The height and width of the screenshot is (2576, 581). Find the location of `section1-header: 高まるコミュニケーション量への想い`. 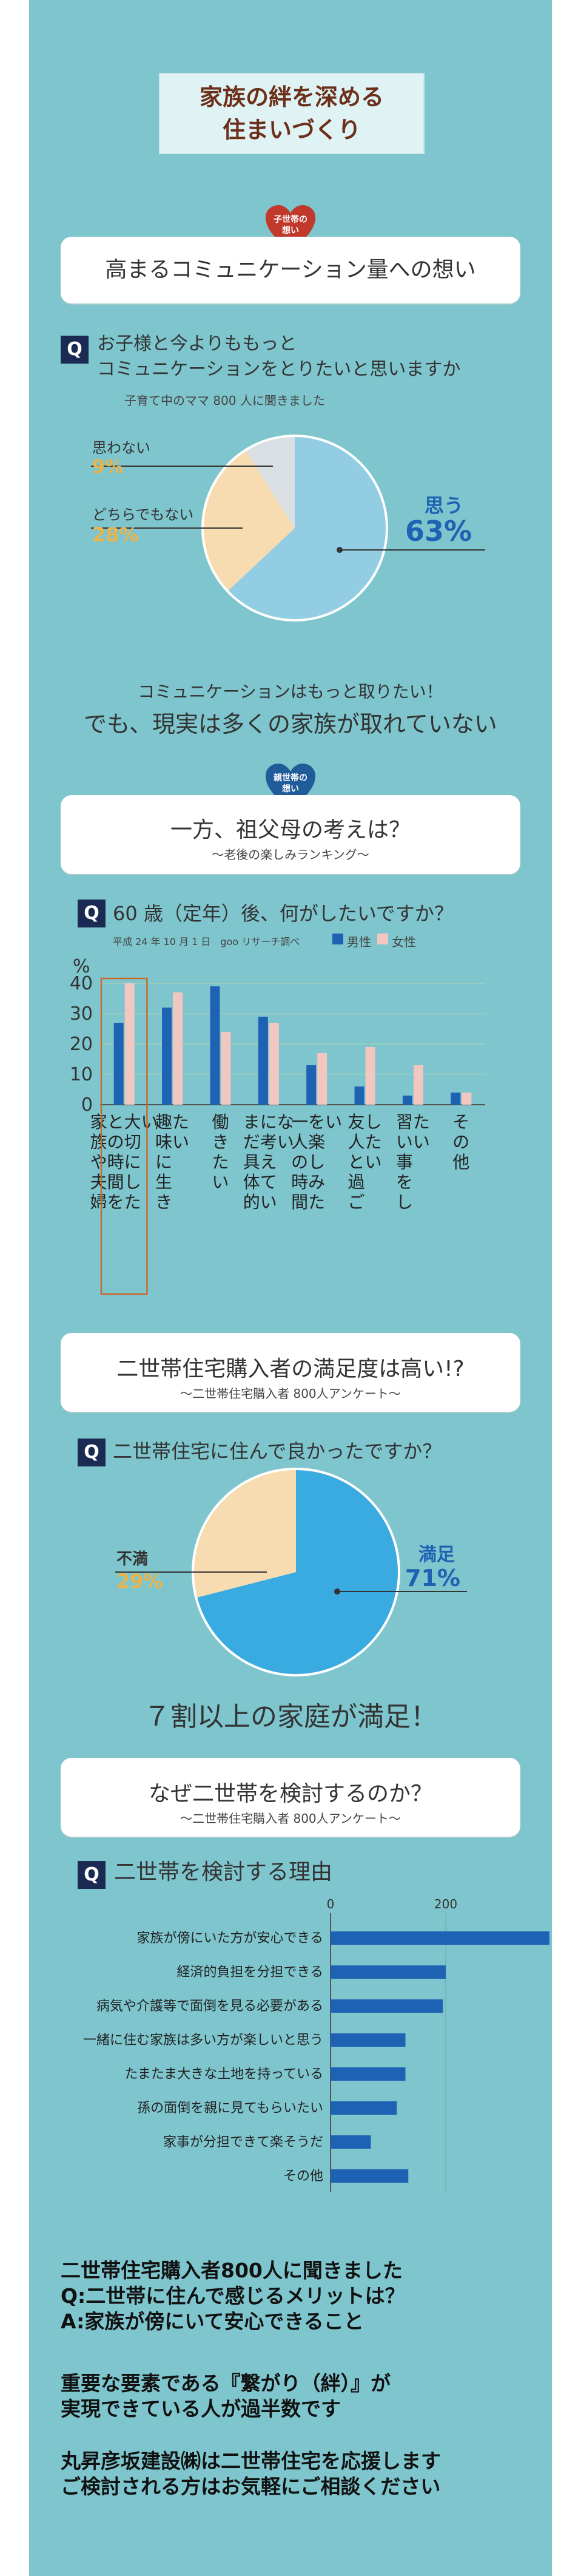

section1-header: 高まるコミュニケーション量への想い is located at coordinates (290, 270).